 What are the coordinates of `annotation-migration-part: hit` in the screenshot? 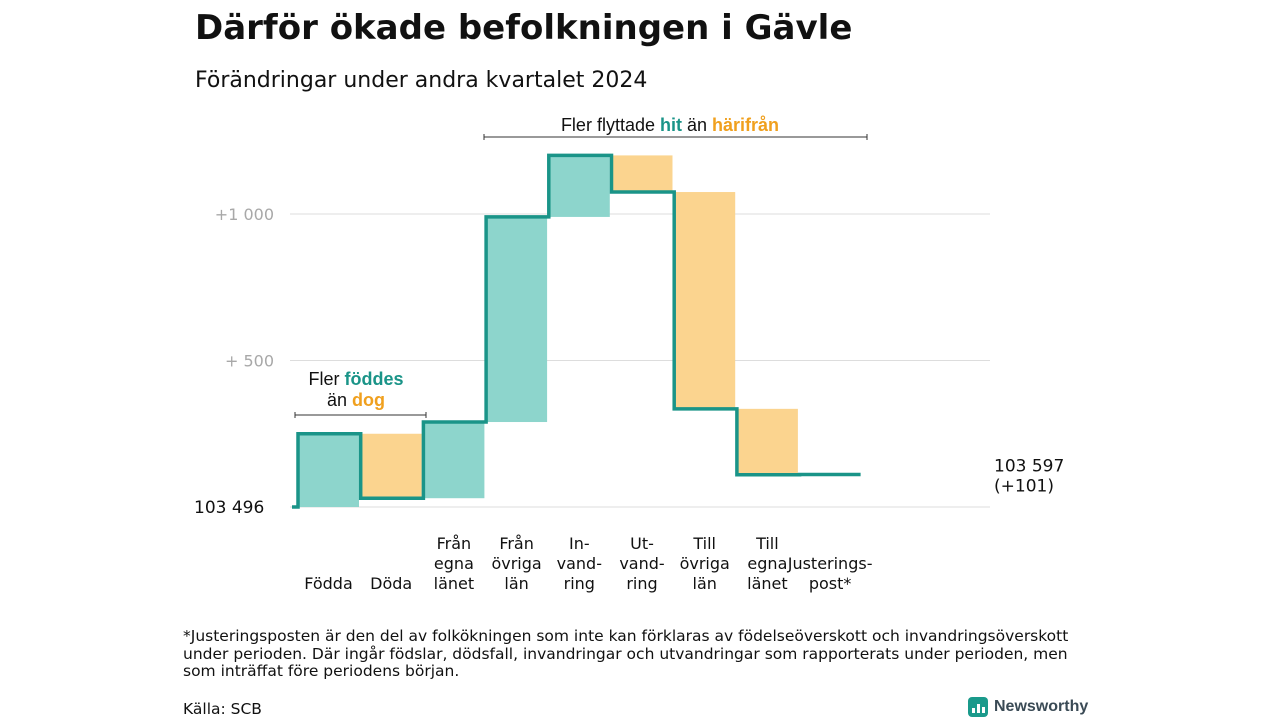 It's located at (671, 125).